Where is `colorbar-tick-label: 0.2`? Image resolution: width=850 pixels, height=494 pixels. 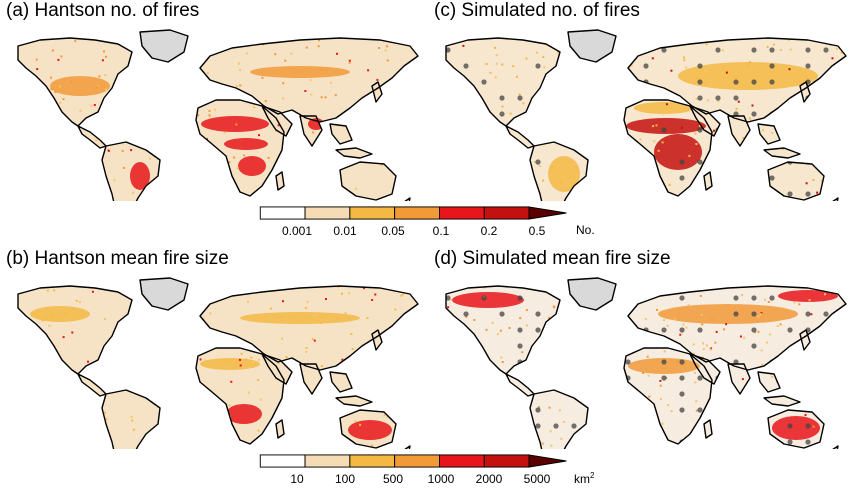
colorbar-tick-label: 0.2 is located at coordinates (489, 231).